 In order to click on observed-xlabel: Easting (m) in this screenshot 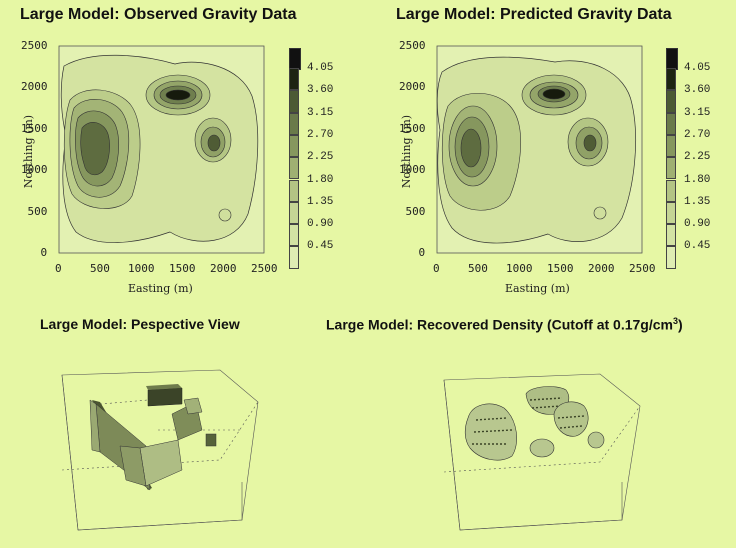, I will do `click(160, 288)`.